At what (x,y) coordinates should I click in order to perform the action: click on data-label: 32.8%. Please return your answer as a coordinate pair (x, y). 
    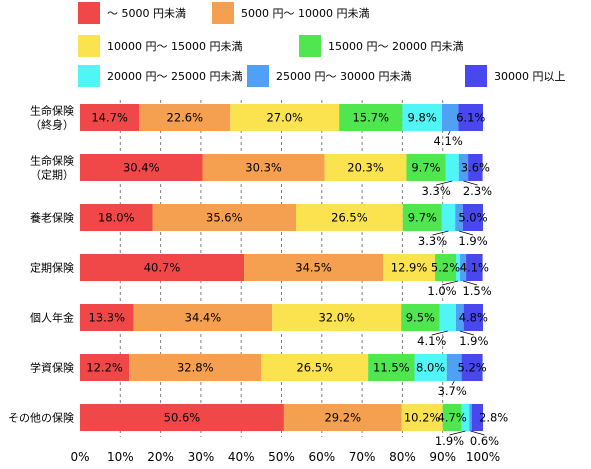
    Looking at the image, I should click on (195, 368).